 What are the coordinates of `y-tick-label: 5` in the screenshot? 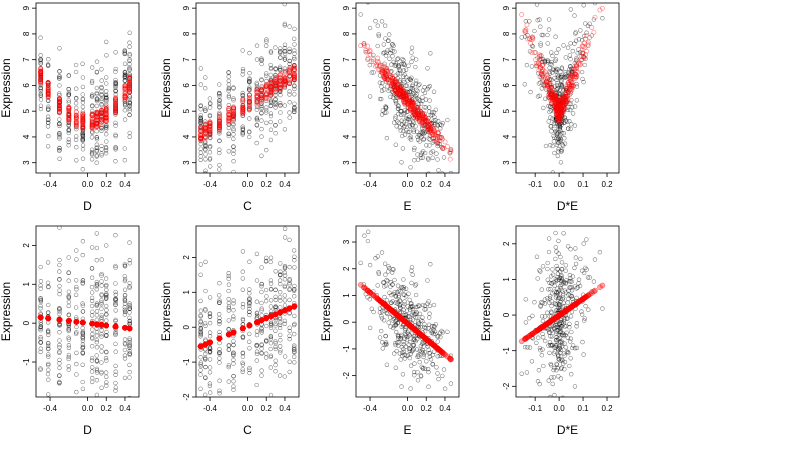 It's located at (506, 110).